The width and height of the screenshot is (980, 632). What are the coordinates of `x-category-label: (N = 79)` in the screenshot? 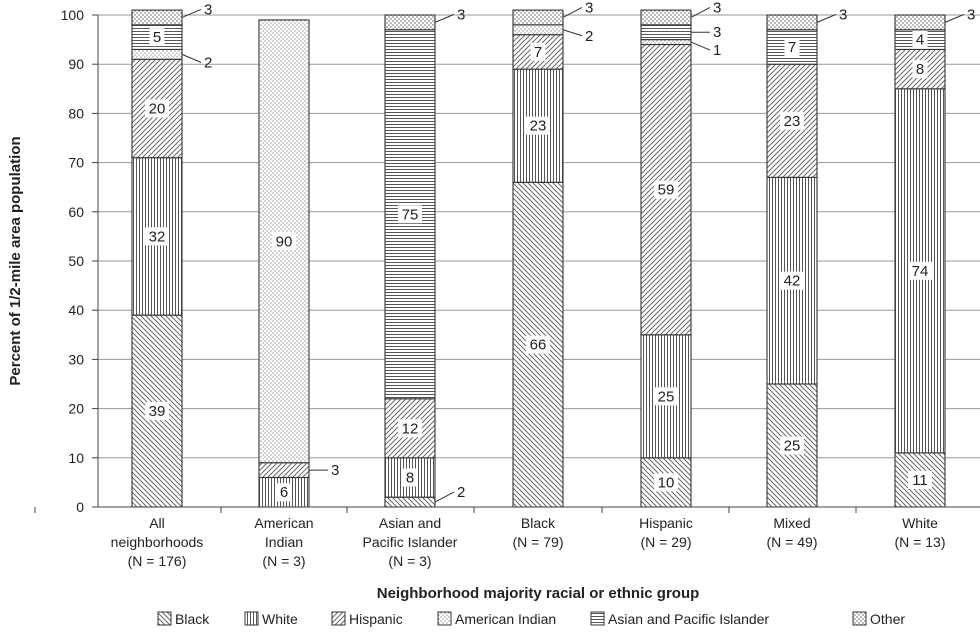 It's located at (538, 542).